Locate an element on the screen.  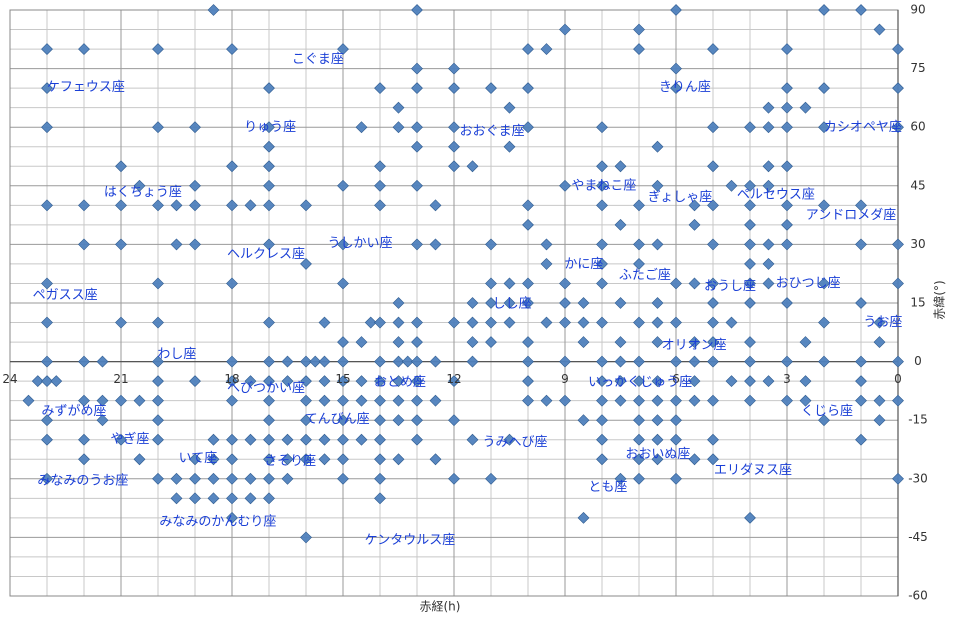
constellation-label: いっかくじゅう座 is located at coordinates (640, 382).